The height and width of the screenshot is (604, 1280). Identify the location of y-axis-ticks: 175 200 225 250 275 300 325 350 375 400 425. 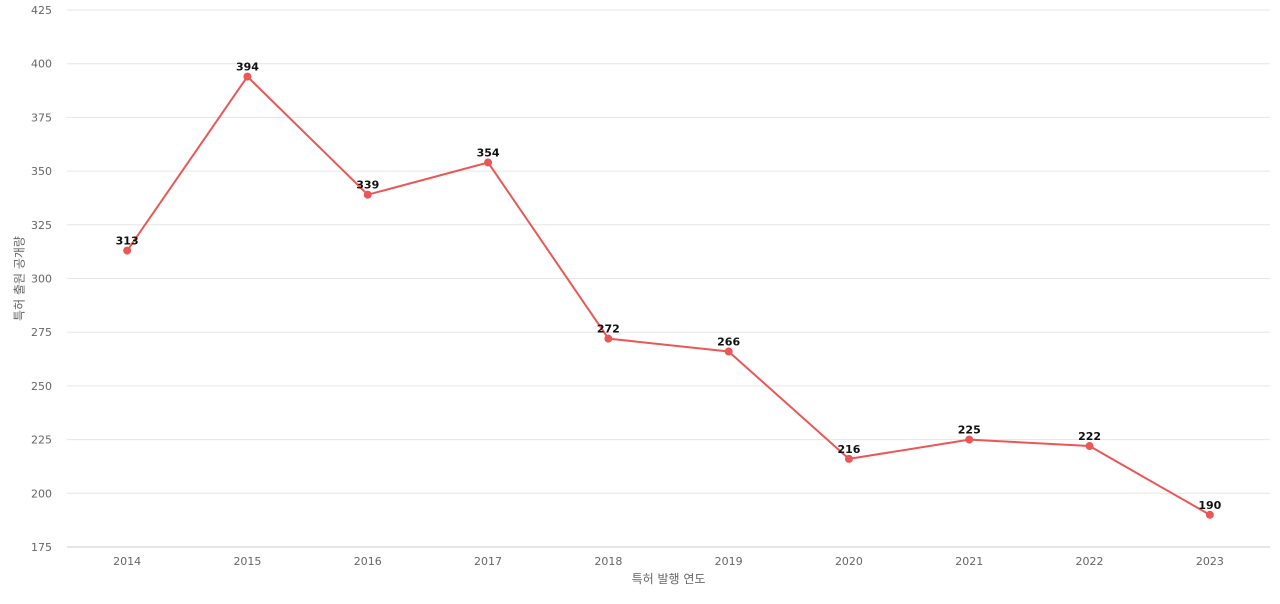
(41, 279).